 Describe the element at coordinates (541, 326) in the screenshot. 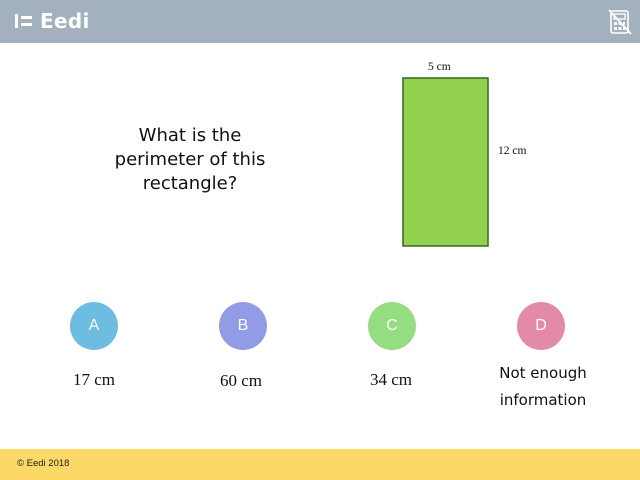

I see `option-d-button: D` at that location.